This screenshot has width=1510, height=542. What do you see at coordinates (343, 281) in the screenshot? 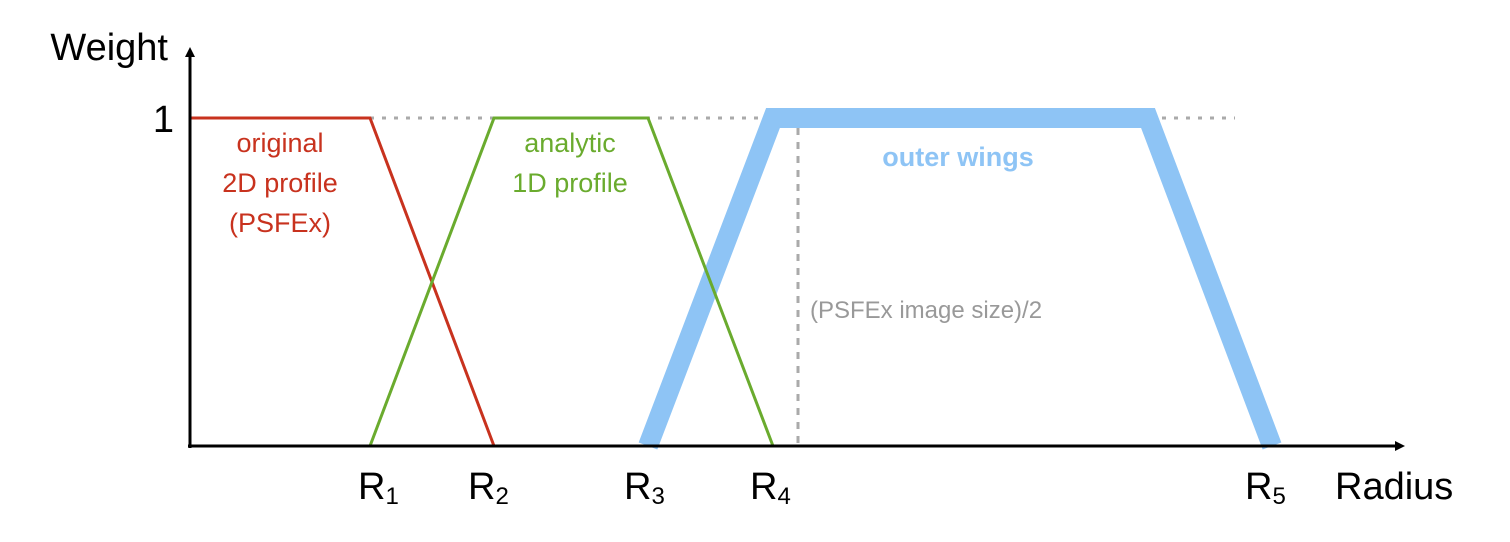
I see `original-profile-curve` at bounding box center [343, 281].